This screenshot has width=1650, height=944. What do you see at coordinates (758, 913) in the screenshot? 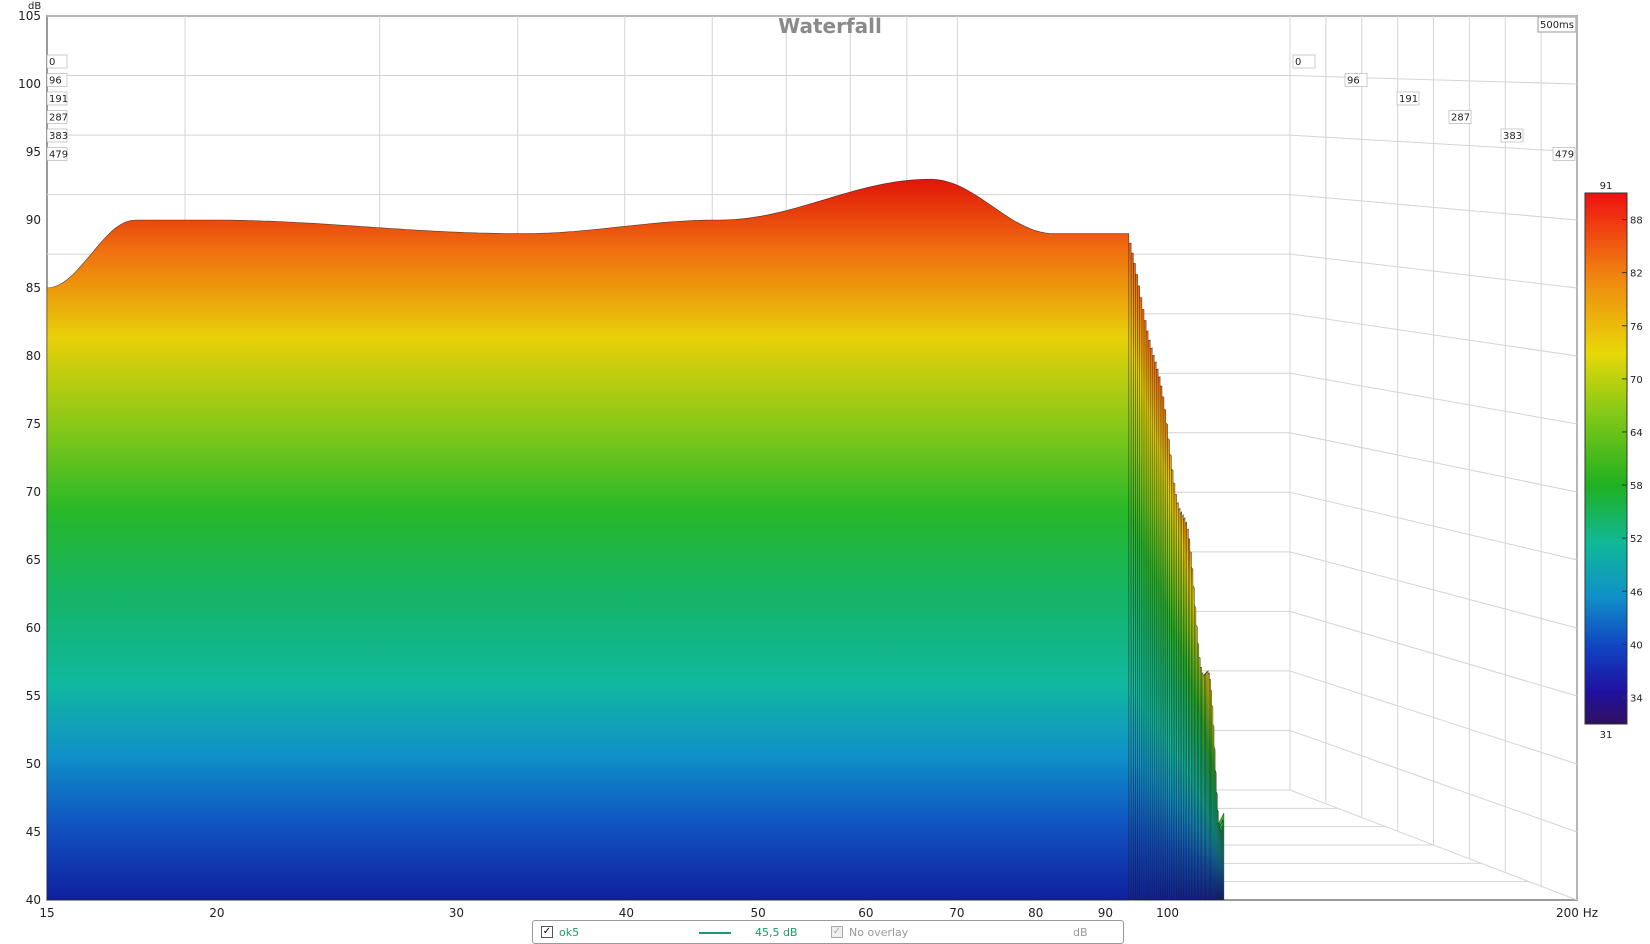
I see `x-tick-label: 50` at bounding box center [758, 913].